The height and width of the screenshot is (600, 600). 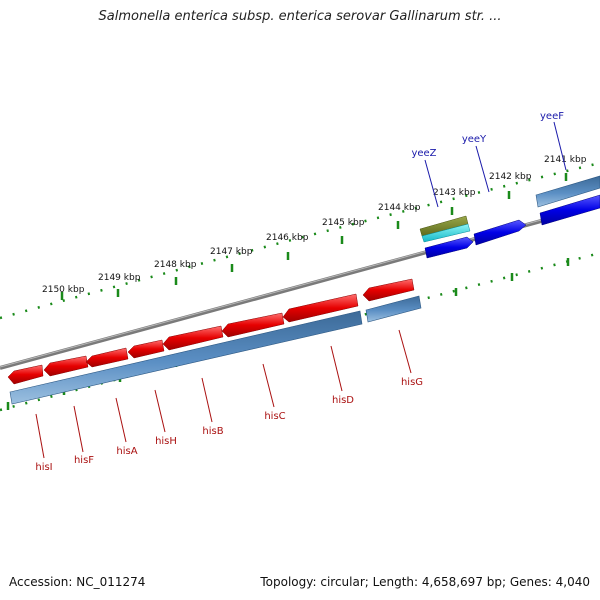 What do you see at coordinates (454, 193) in the screenshot?
I see `tick-label-2143: 2143 kbp` at bounding box center [454, 193].